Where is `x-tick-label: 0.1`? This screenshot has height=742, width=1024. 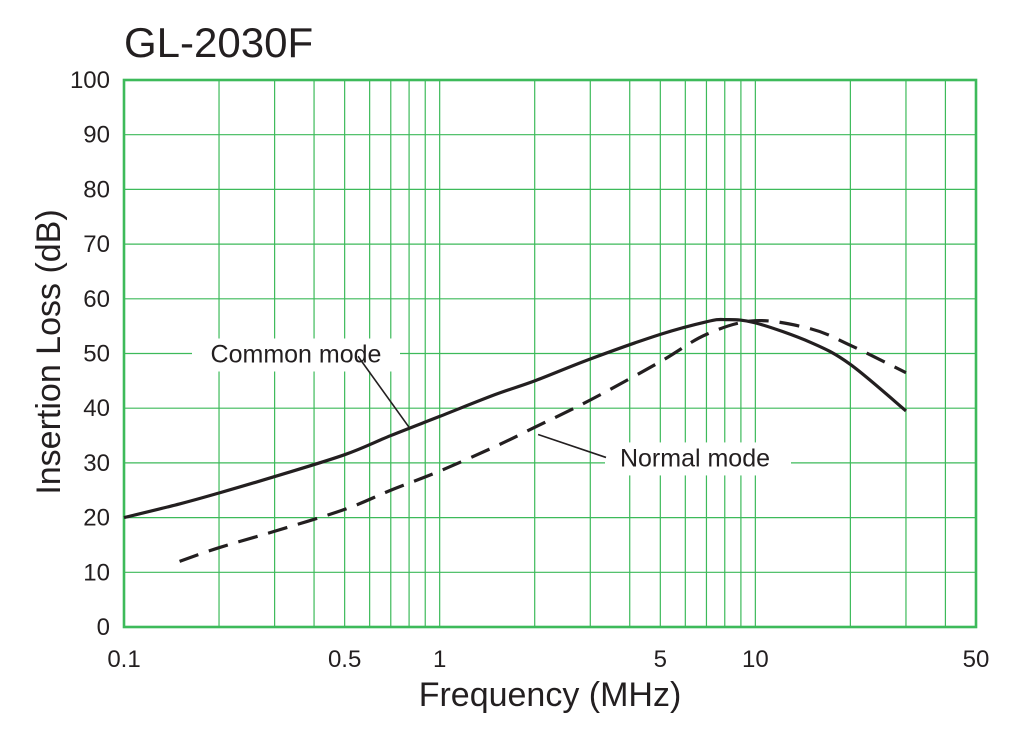 x-tick-label: 0.1 is located at coordinates (123, 659).